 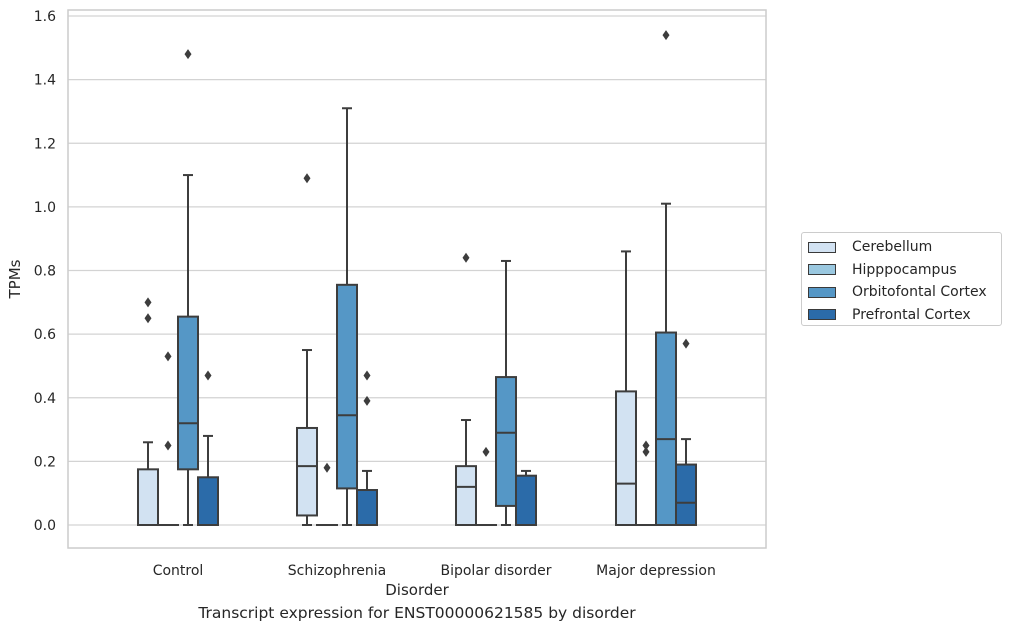 What do you see at coordinates (417, 590) in the screenshot?
I see `x-axis-label: Disorder` at bounding box center [417, 590].